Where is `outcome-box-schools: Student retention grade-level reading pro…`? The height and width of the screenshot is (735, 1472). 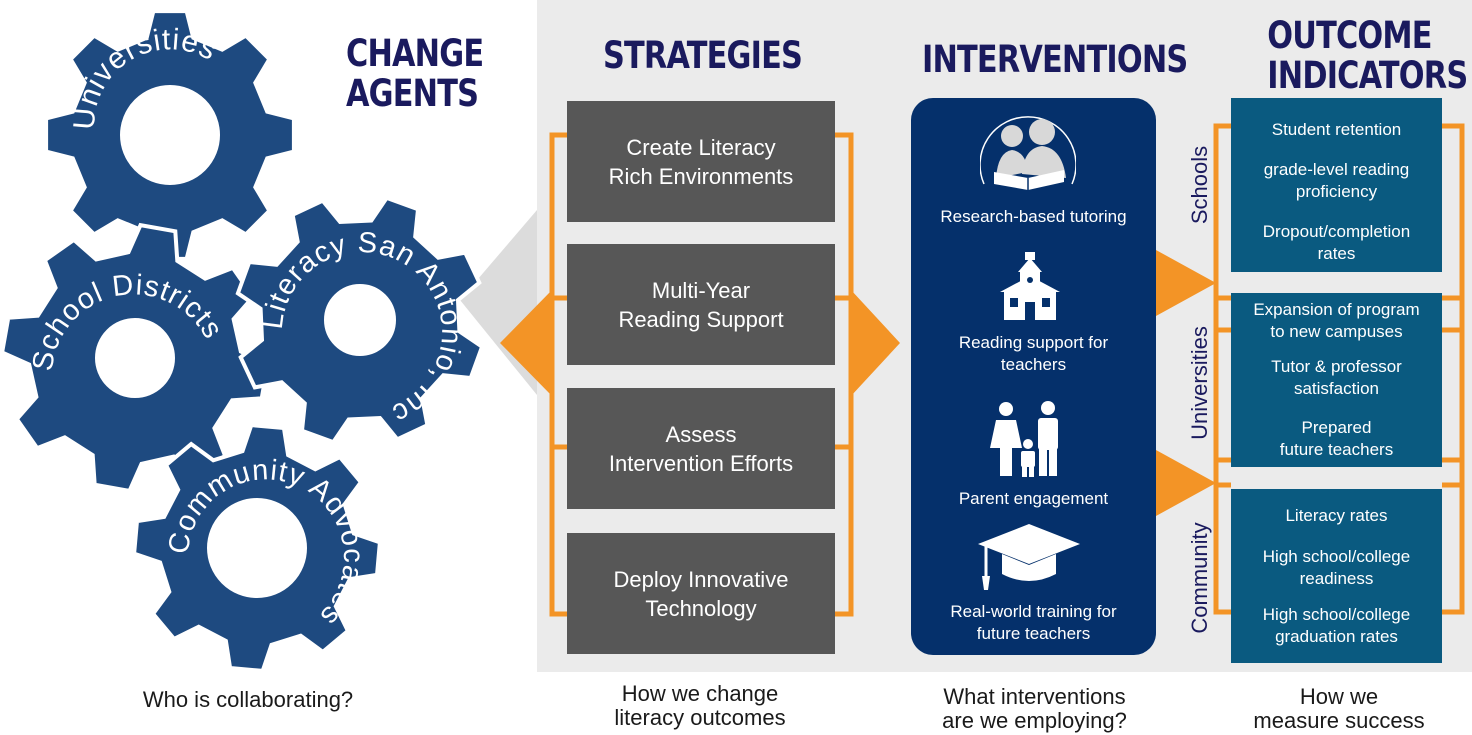
outcome-box-schools: Student retention grade-level reading pro… is located at coordinates (1336, 185).